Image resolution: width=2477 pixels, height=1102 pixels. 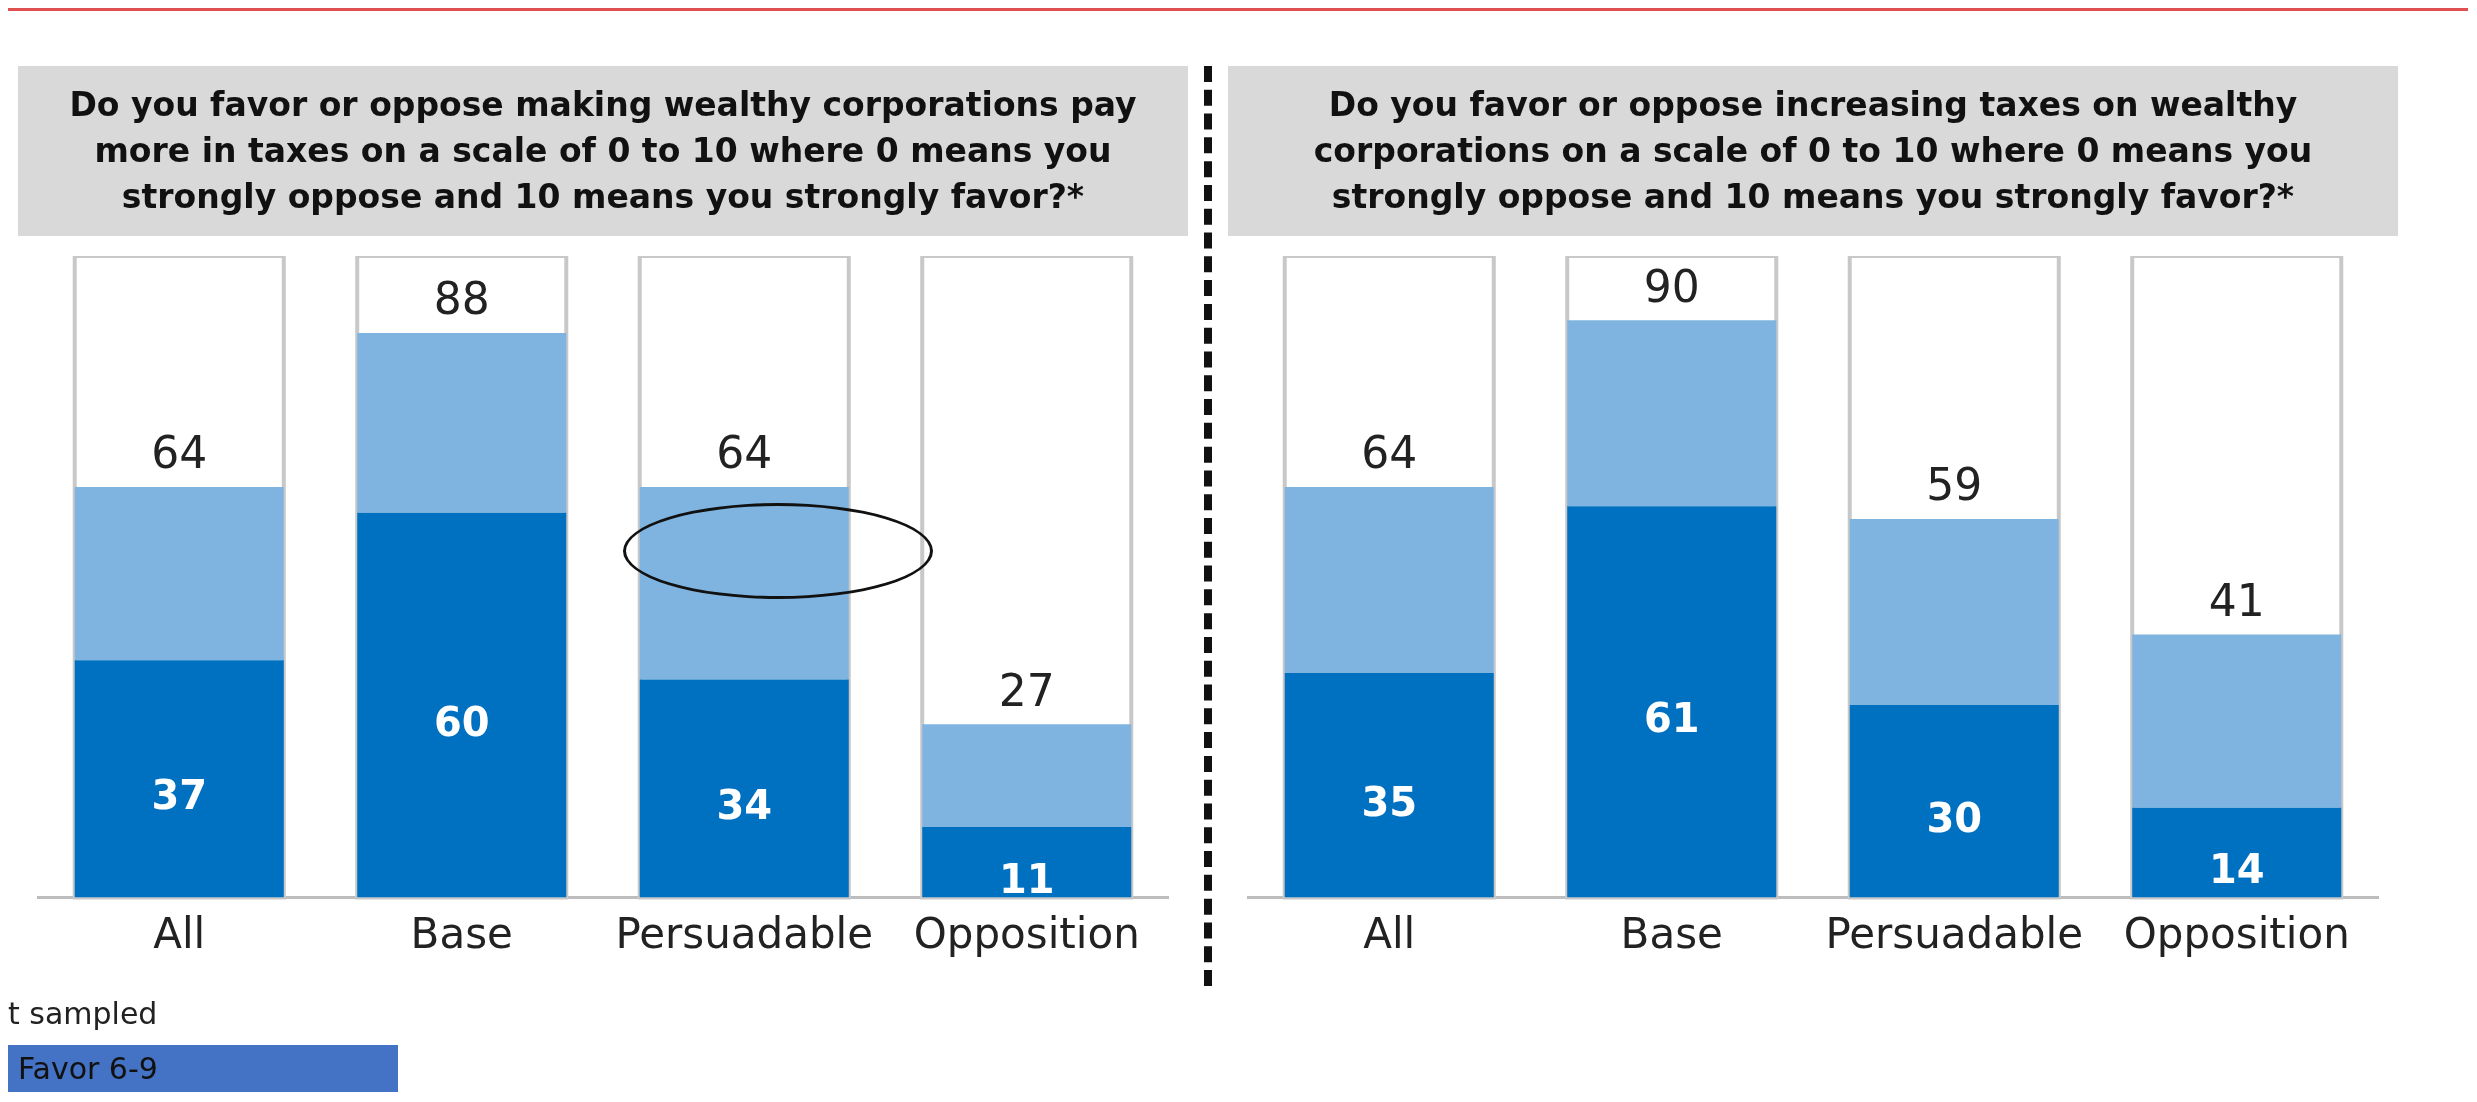 I want to click on total-label: 27, so click(x=1026, y=690).